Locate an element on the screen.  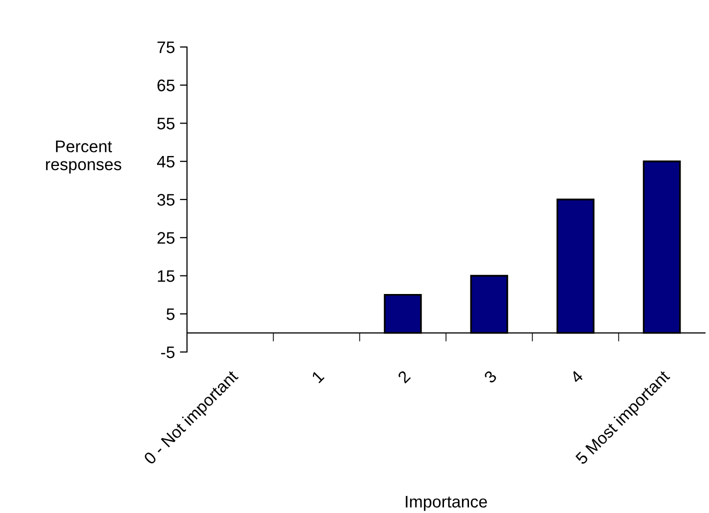
y-tick-label: 65 is located at coordinates (166, 86).